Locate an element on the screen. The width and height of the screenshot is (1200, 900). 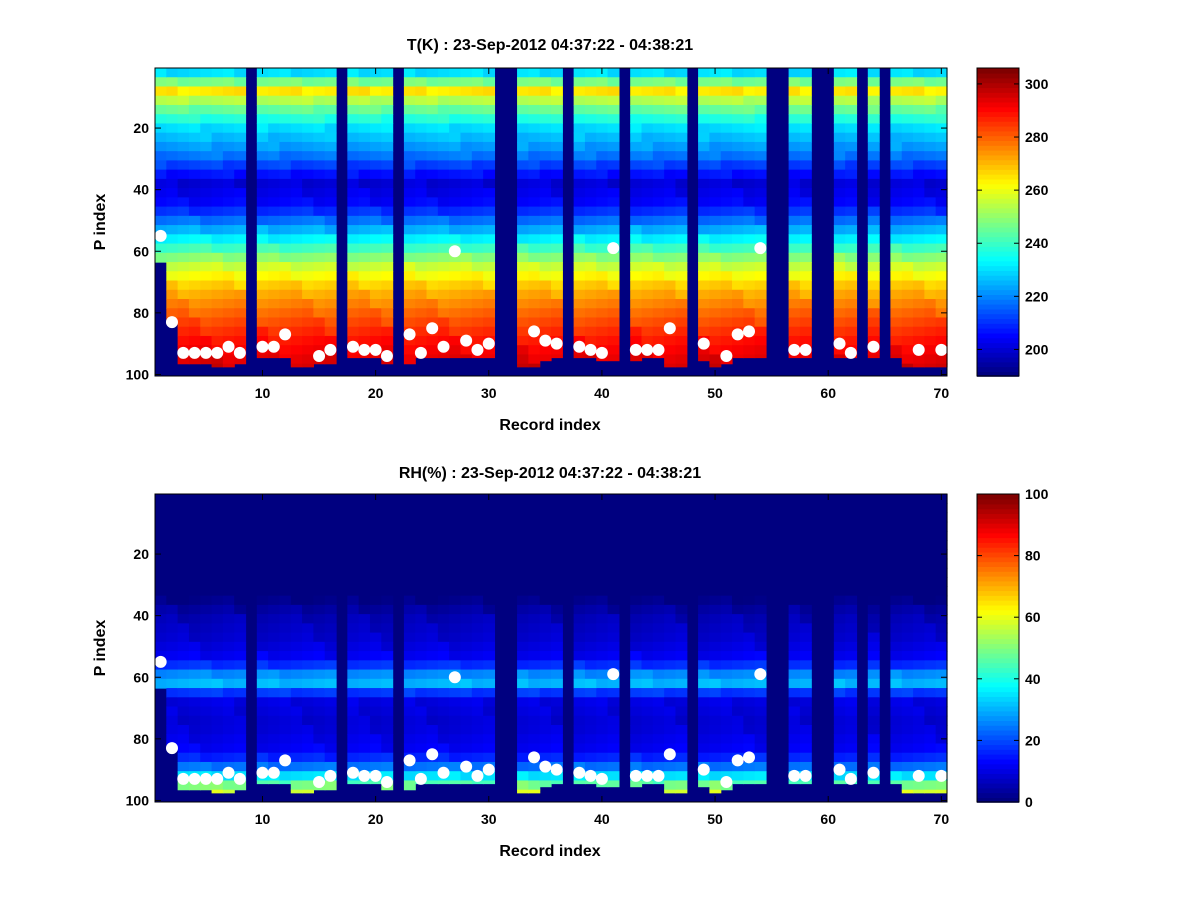
humidity-colorbar-tick-label: 100 is located at coordinates (1037, 494).